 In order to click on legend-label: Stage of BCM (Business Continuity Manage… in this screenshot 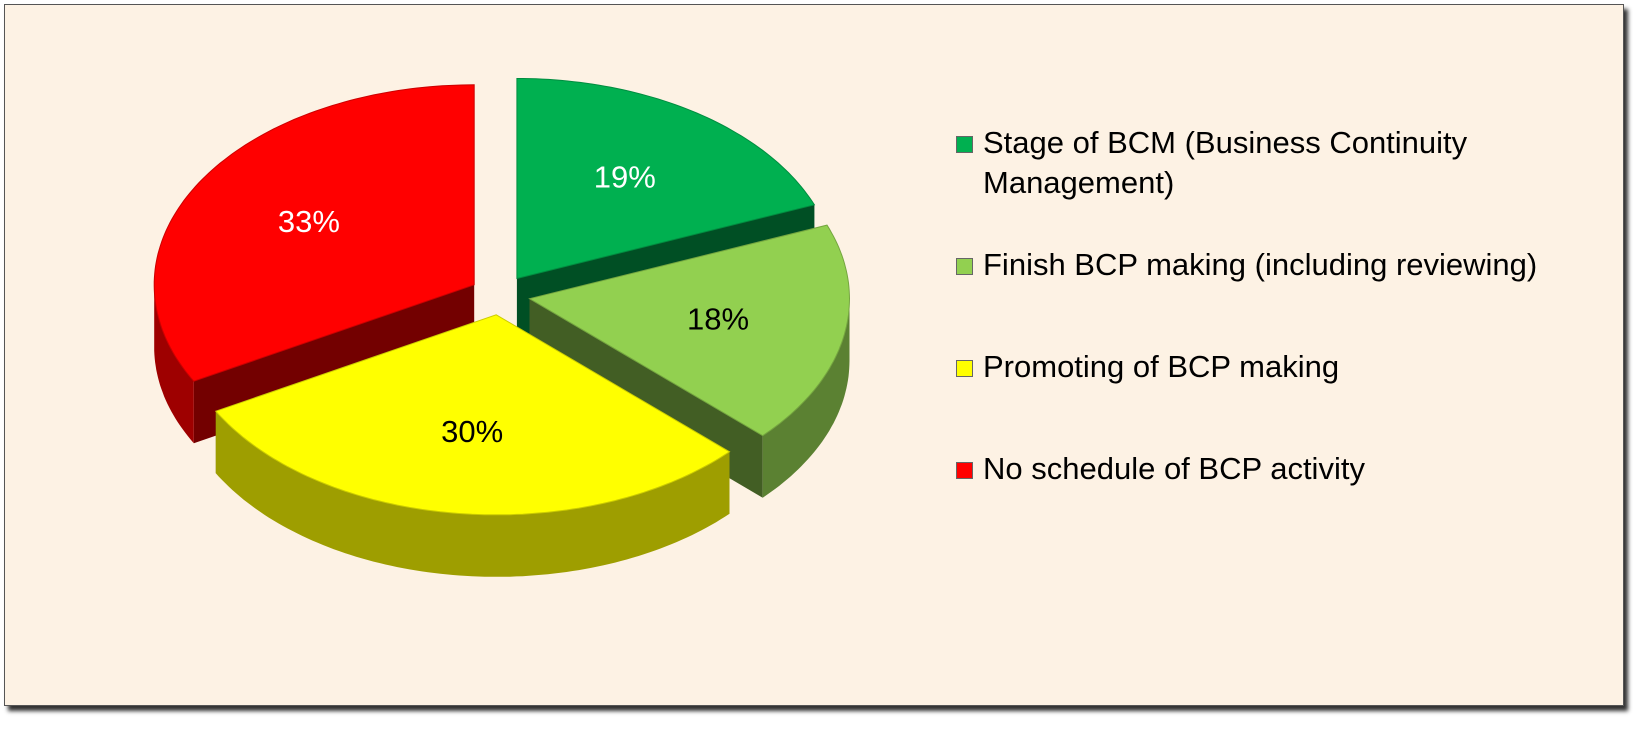, I will do `click(1225, 162)`.